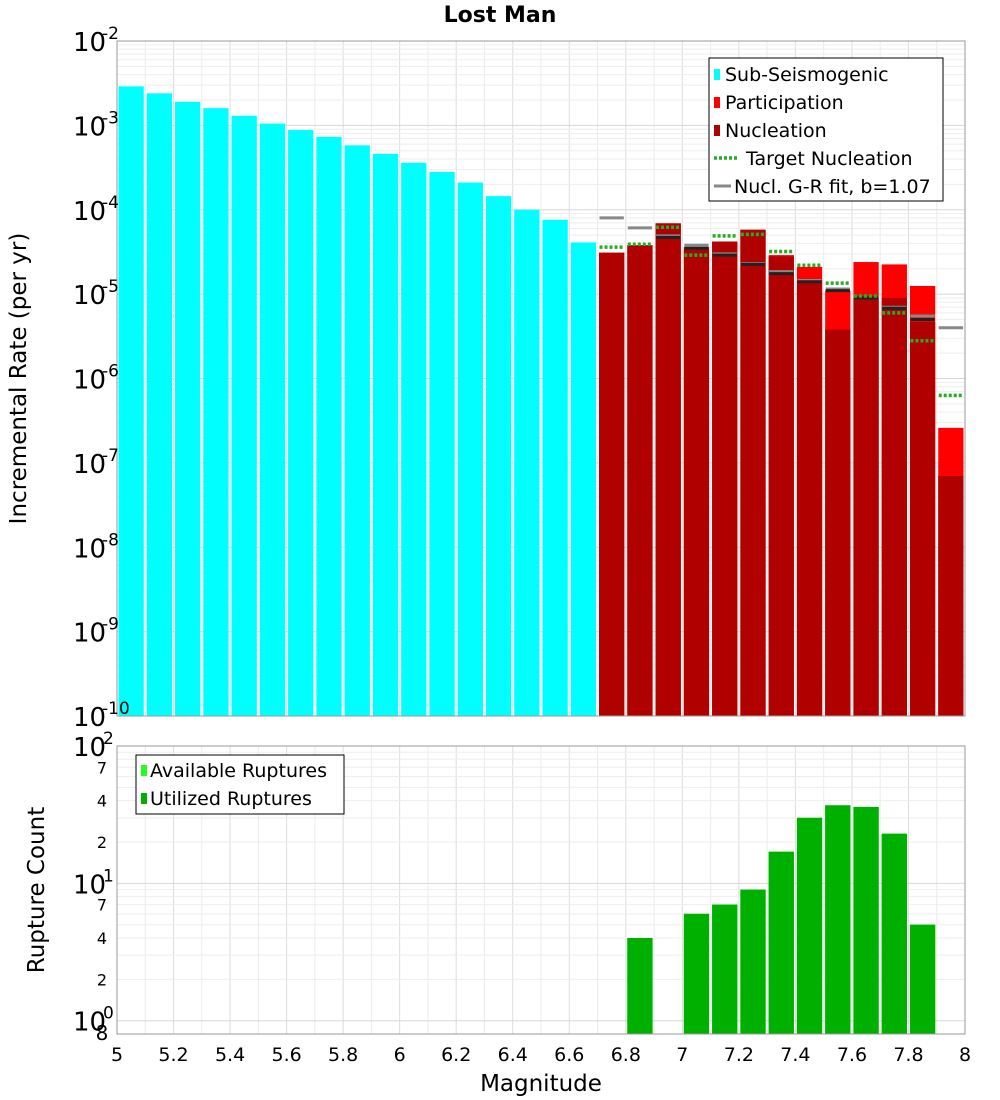 Image resolution: width=1000 pixels, height=1100 pixels. I want to click on legend-label: Nucleation, so click(776, 131).